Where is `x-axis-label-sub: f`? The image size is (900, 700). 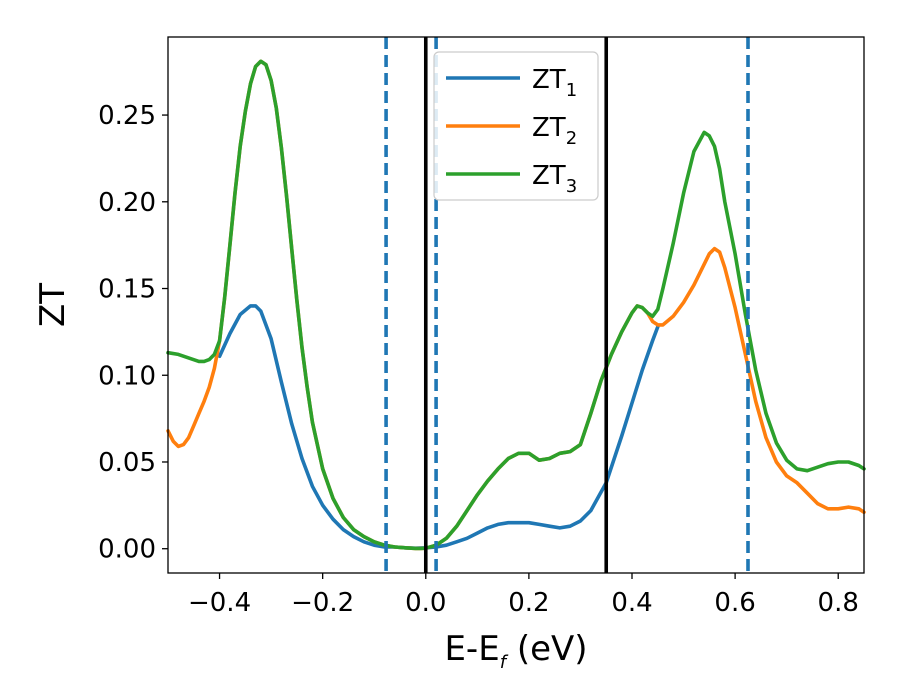
x-axis-label-sub: f is located at coordinates (504, 662).